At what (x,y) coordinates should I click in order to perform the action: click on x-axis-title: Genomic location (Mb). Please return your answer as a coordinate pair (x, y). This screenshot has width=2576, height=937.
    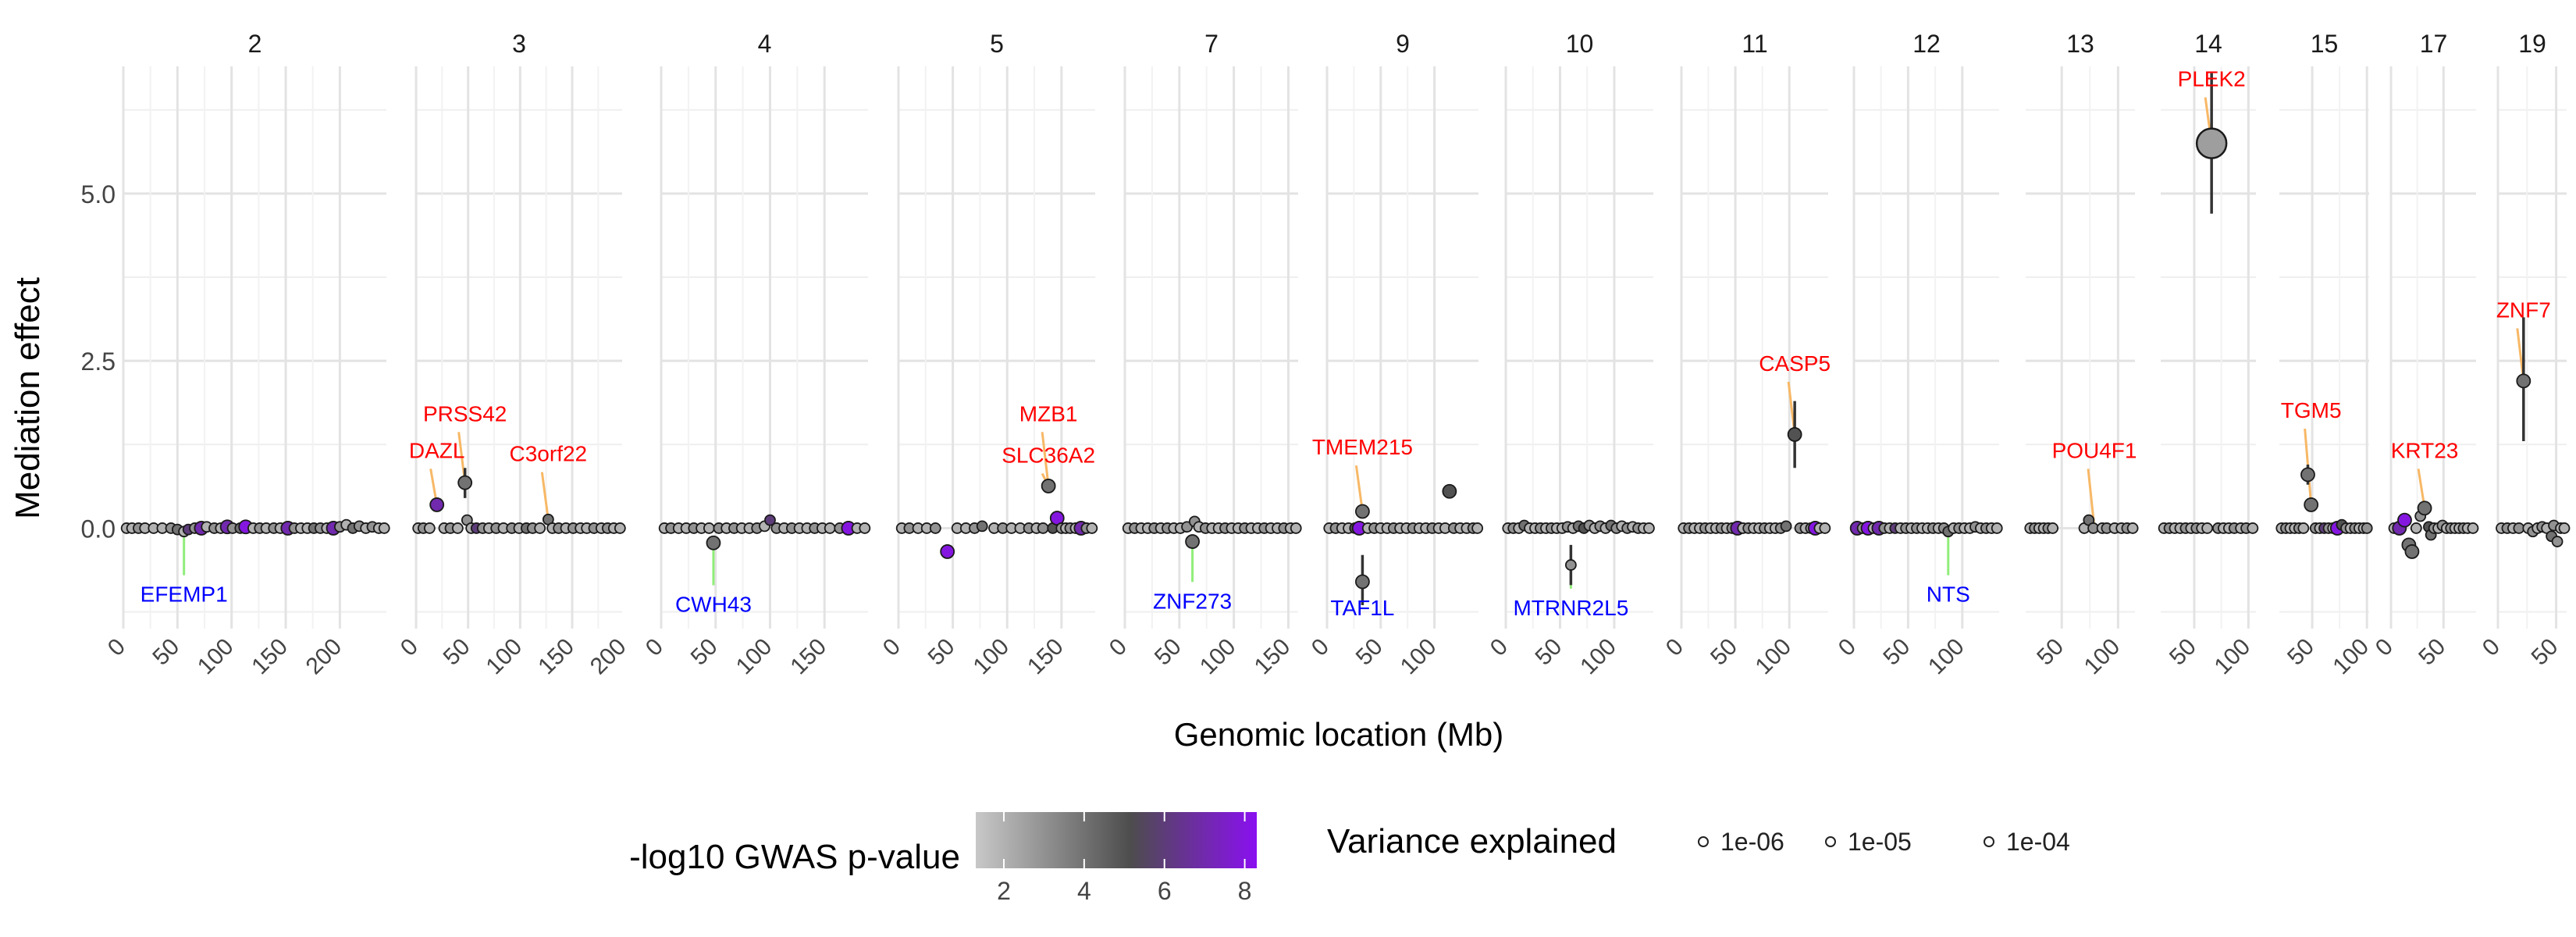
    Looking at the image, I should click on (1338, 734).